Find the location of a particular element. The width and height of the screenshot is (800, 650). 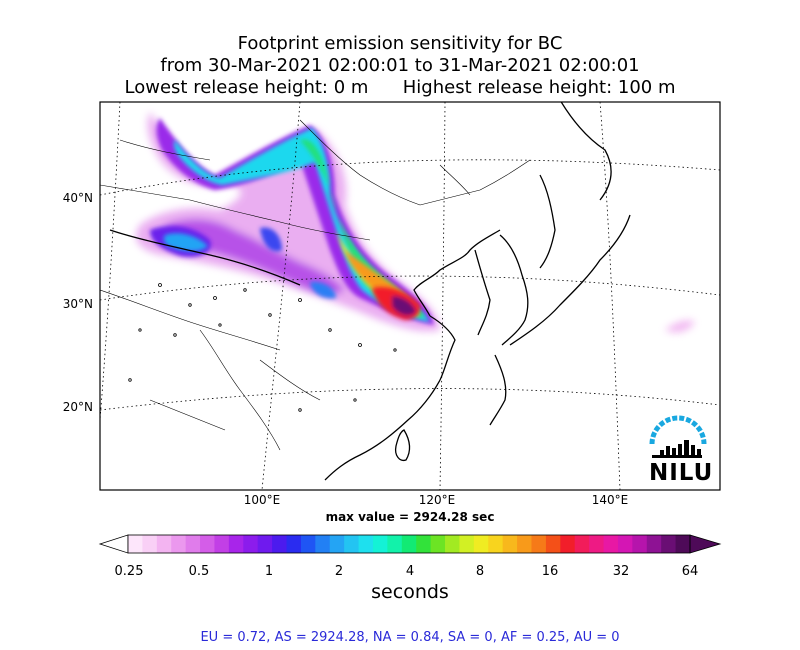

colorbar-tick-8: 64 is located at coordinates (690, 571).